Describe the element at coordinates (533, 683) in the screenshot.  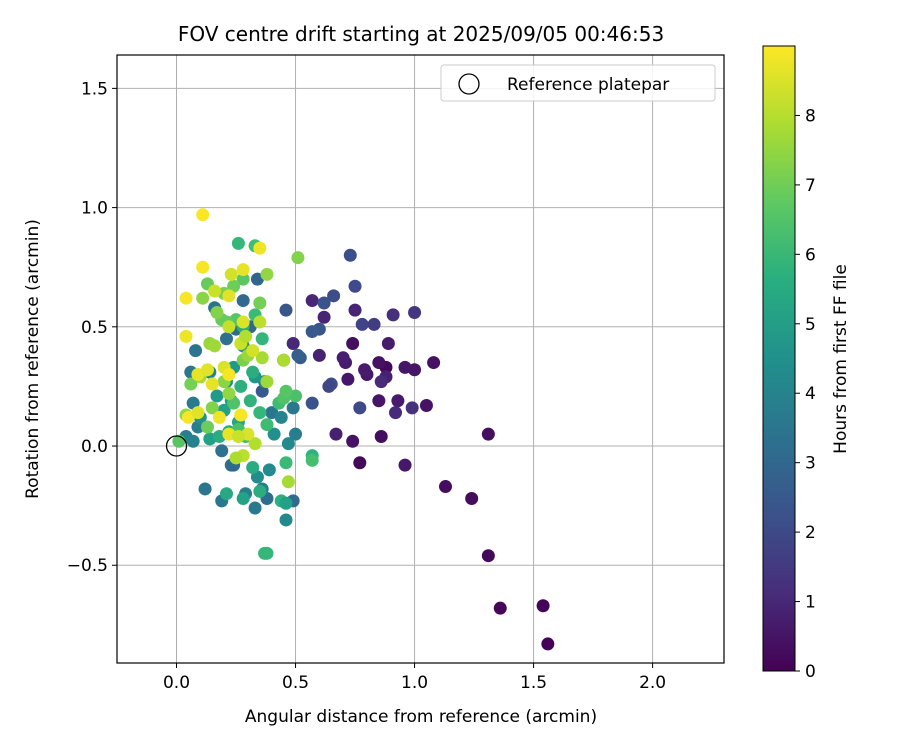
I see `x-tick-label: 1.5` at that location.